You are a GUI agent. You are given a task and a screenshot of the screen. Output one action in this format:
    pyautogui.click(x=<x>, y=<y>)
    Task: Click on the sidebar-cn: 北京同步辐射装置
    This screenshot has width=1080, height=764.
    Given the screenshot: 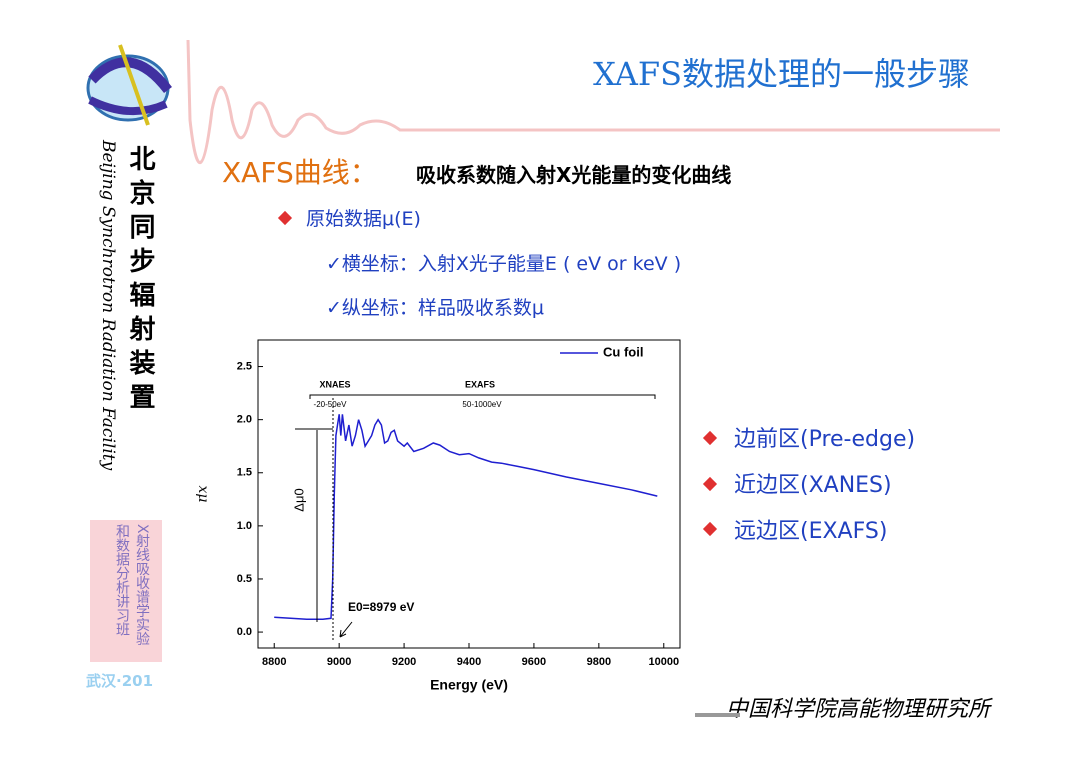 What is the action you would take?
    pyautogui.click(x=140, y=281)
    